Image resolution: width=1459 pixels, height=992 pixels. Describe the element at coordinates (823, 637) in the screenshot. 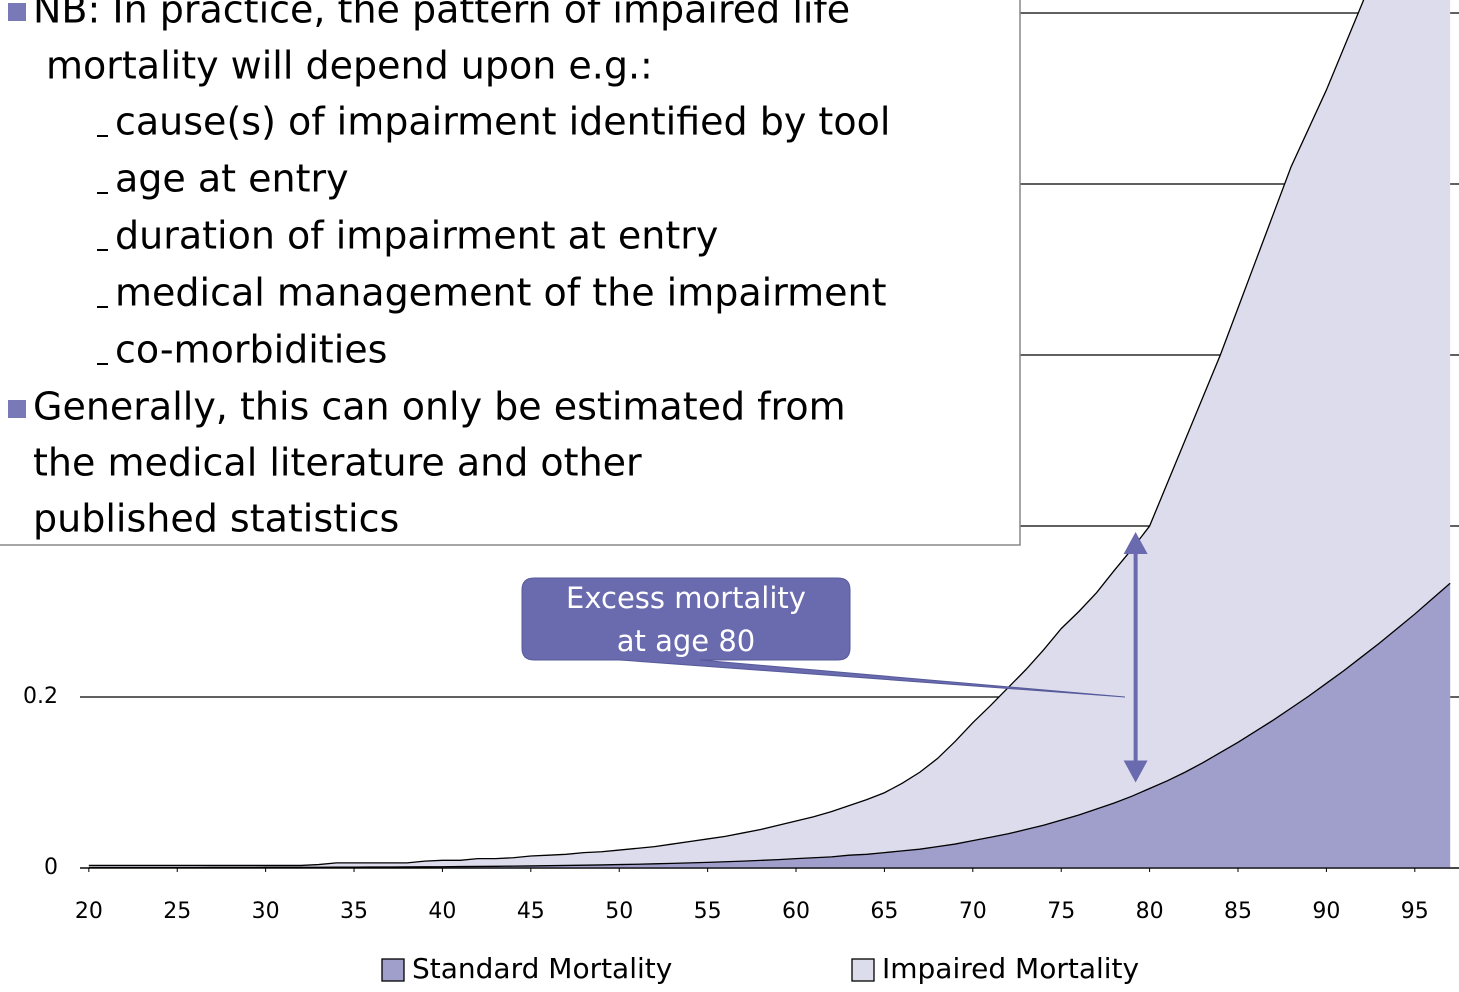

I see `callout` at that location.